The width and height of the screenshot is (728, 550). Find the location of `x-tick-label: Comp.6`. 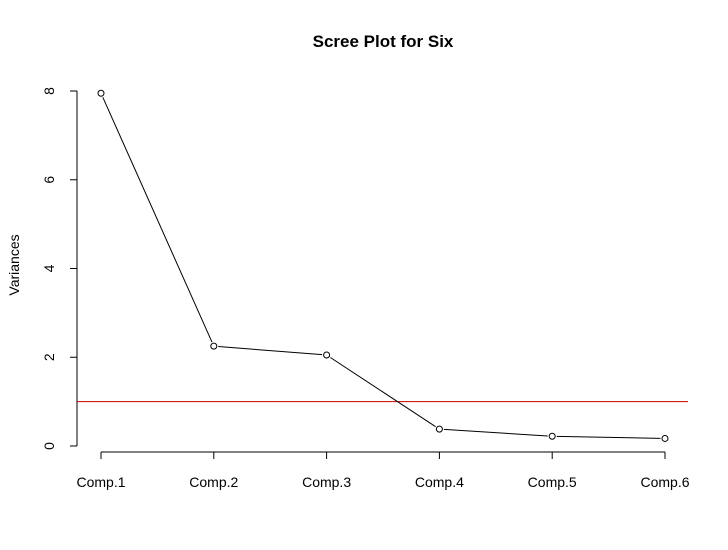

x-tick-label: Comp.6 is located at coordinates (664, 482).